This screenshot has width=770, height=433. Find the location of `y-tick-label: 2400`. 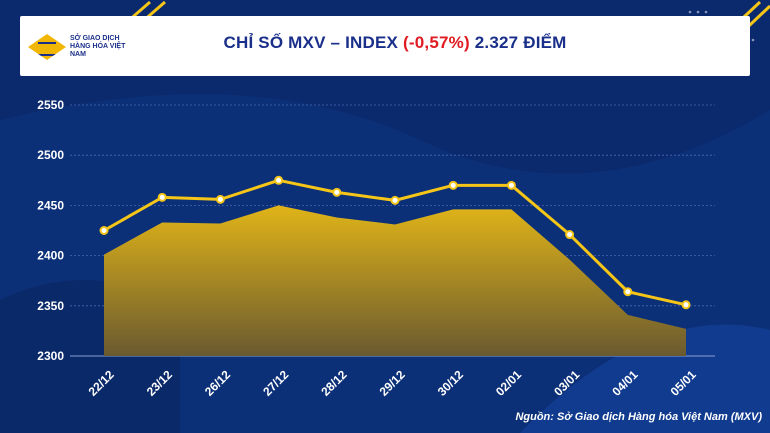

y-tick-label: 2400 is located at coordinates (50, 256).